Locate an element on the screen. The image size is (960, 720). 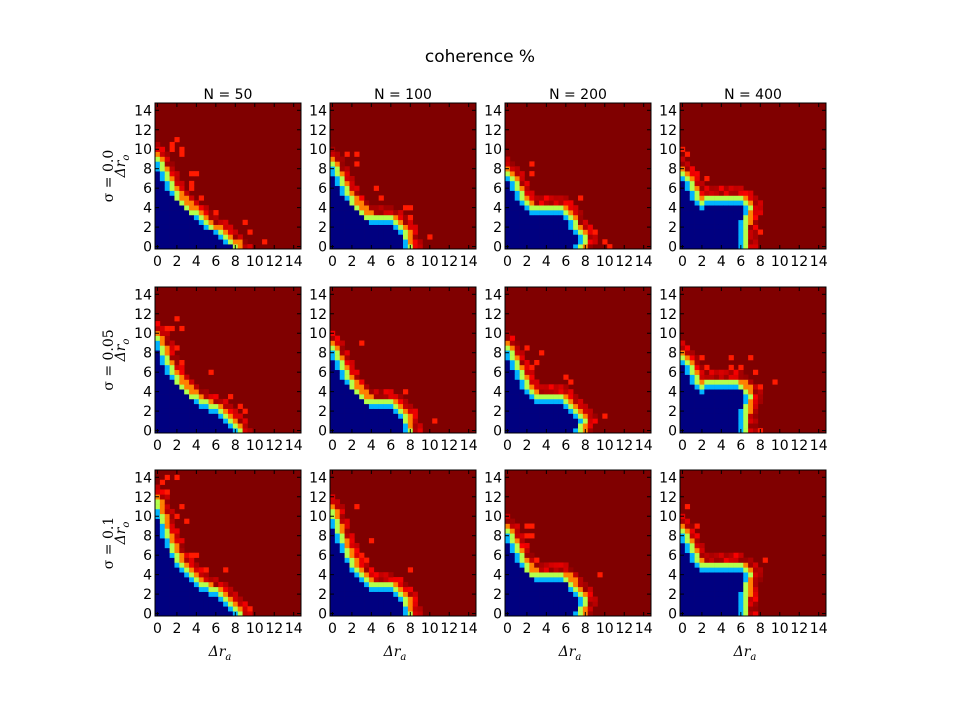
y-tick-label: 10 is located at coordinates (143, 150).